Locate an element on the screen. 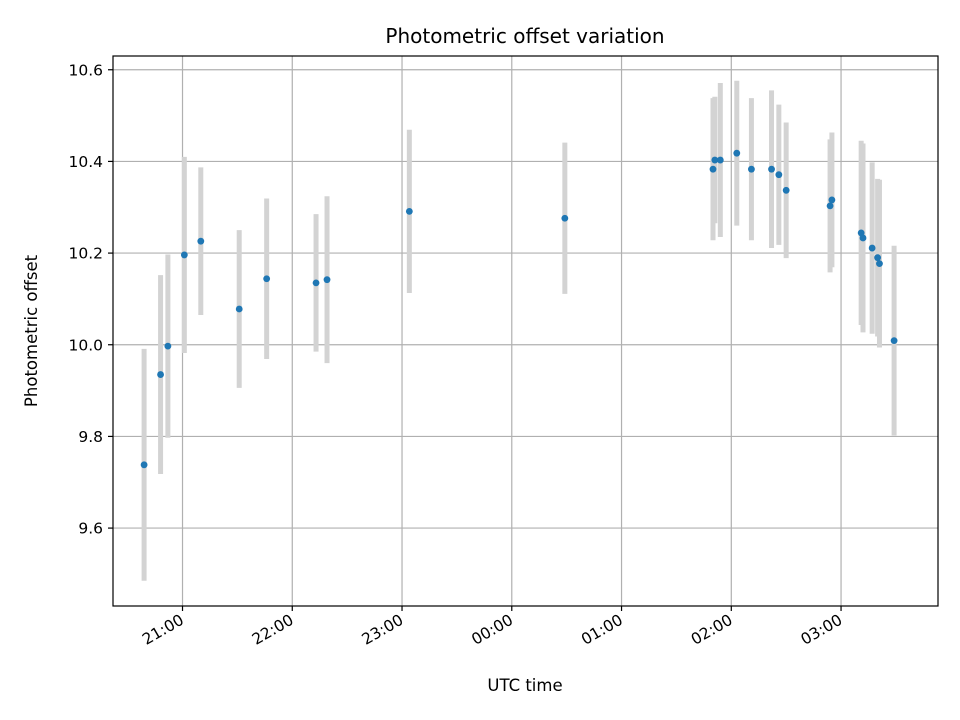 Image resolution: width=960 pixels, height=720 pixels. y-tick-label: 10.4 is located at coordinates (85, 162).